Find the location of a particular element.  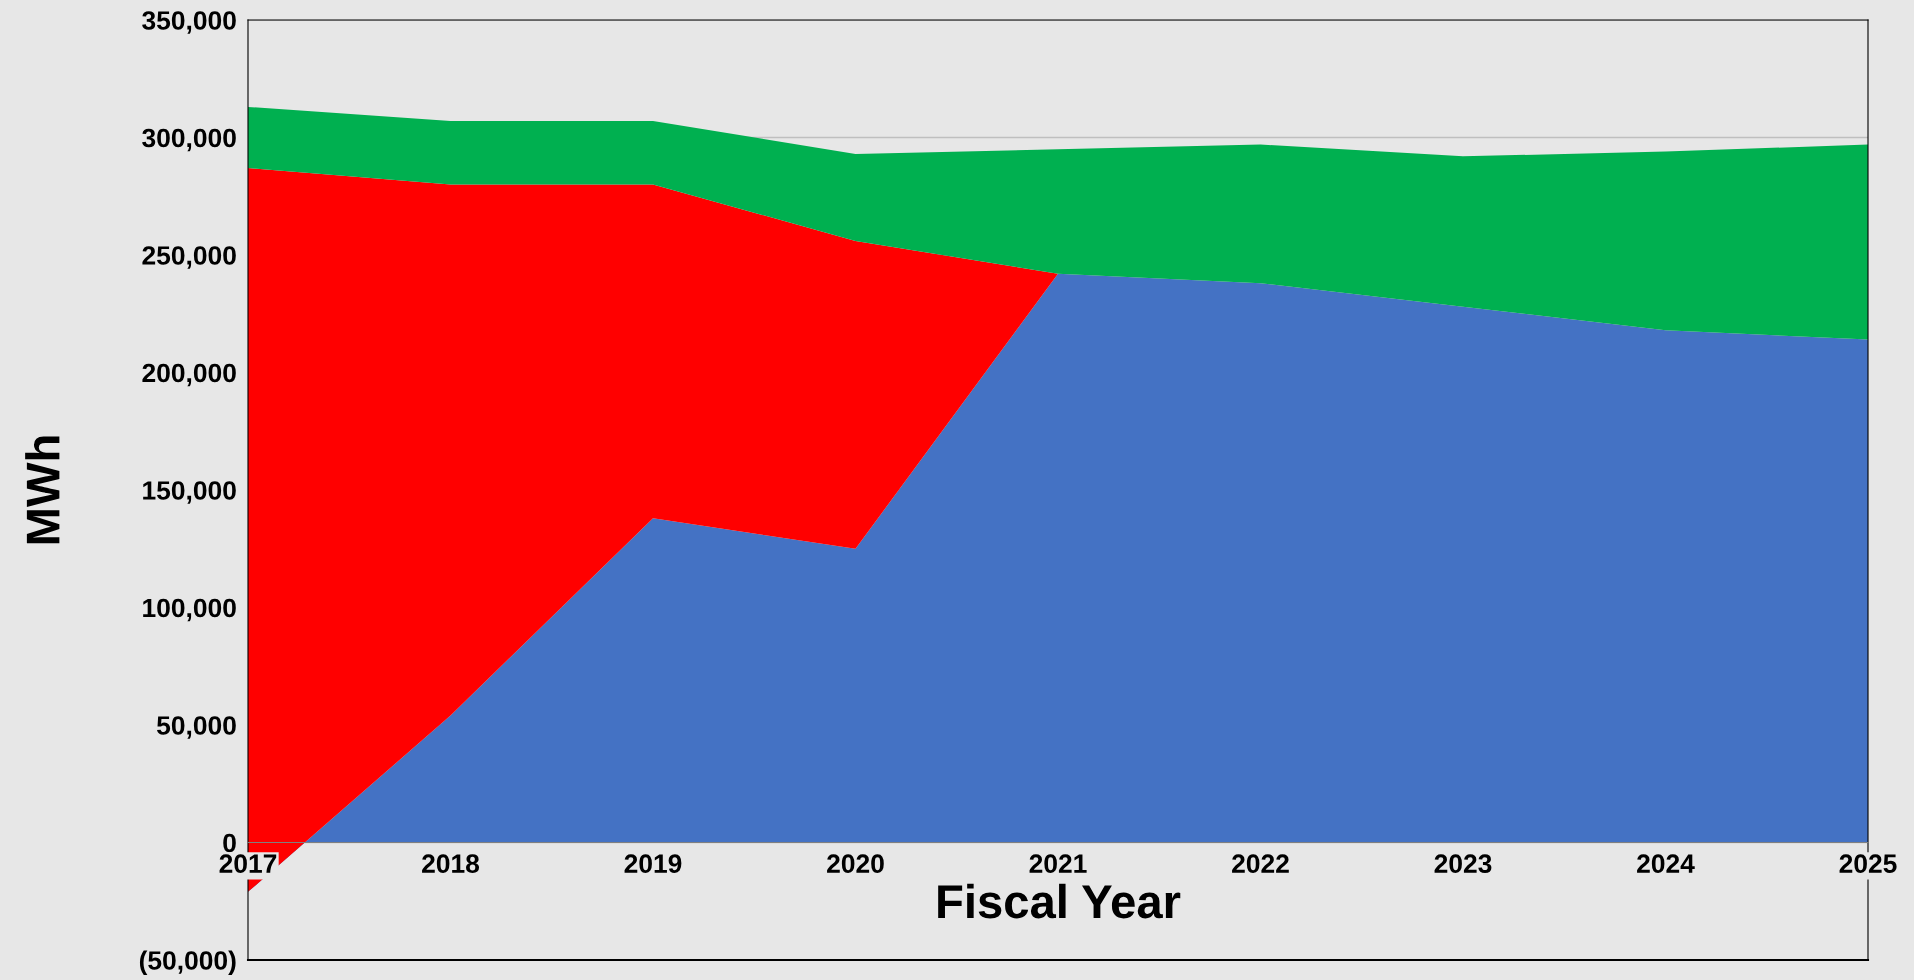

x-tick-label: 2018 is located at coordinates (451, 863).